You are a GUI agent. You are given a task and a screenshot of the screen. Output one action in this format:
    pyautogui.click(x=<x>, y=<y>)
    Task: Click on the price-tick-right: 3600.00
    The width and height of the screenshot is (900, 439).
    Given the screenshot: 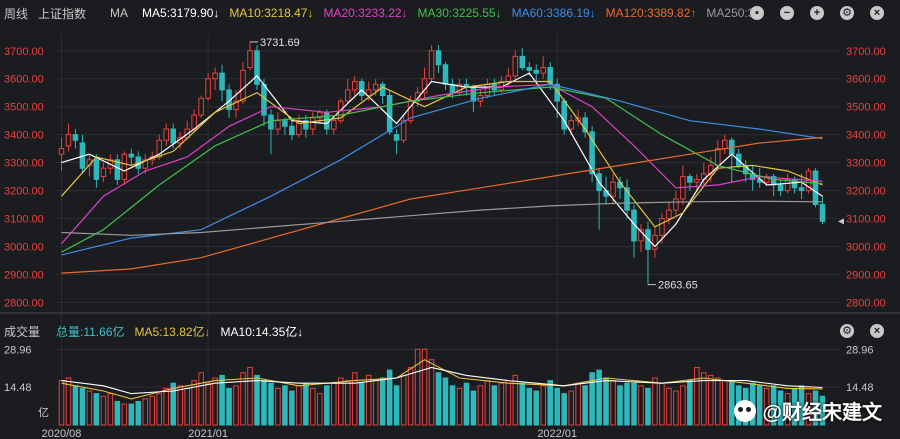 What is the action you would take?
    pyautogui.click(x=866, y=80)
    